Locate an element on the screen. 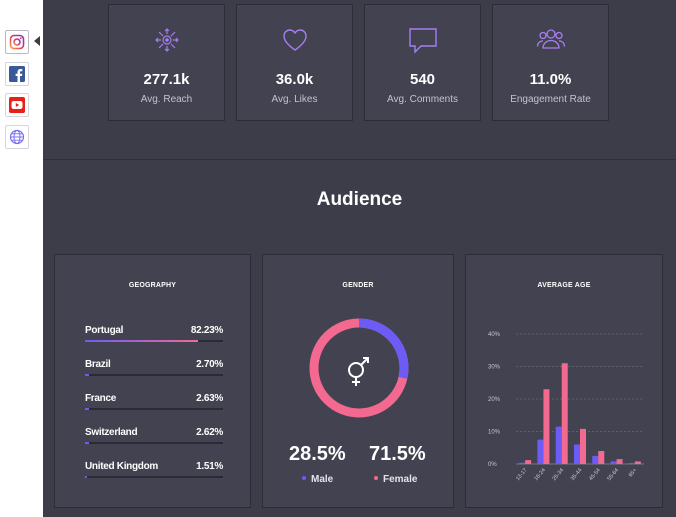  stat-label: Engagement Rate is located at coordinates (550, 99).